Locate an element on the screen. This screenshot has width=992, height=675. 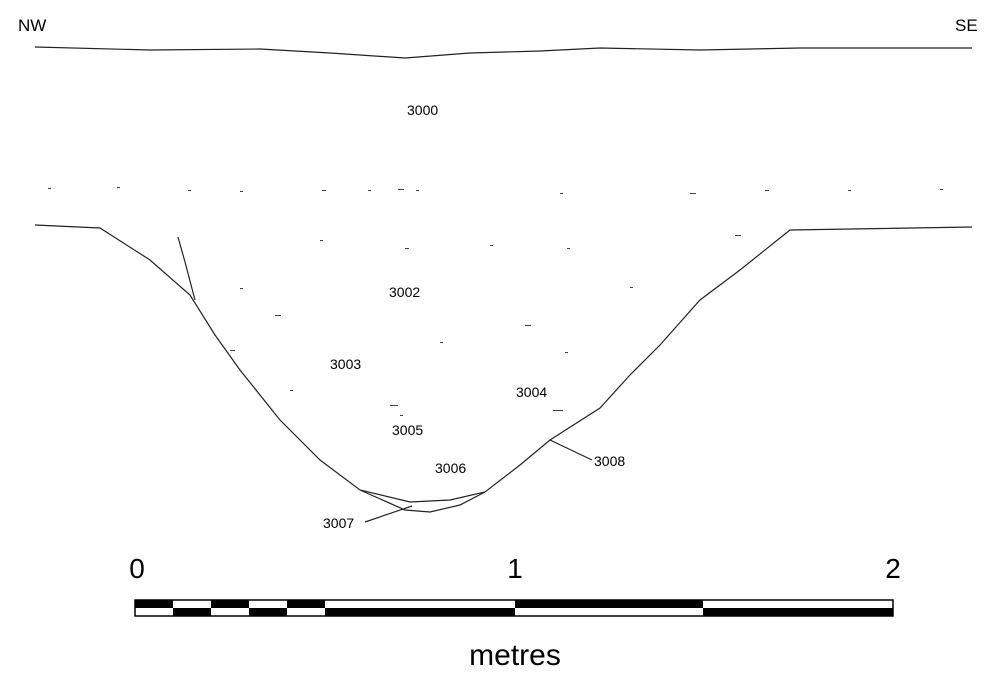
context-label: 3002 is located at coordinates (404, 292).